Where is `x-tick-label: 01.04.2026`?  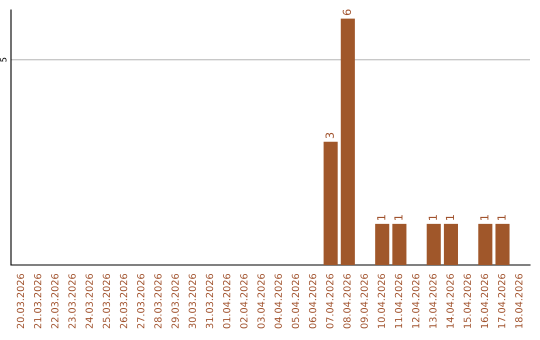 x-tick-label: 01.04.2026 is located at coordinates (226, 301).